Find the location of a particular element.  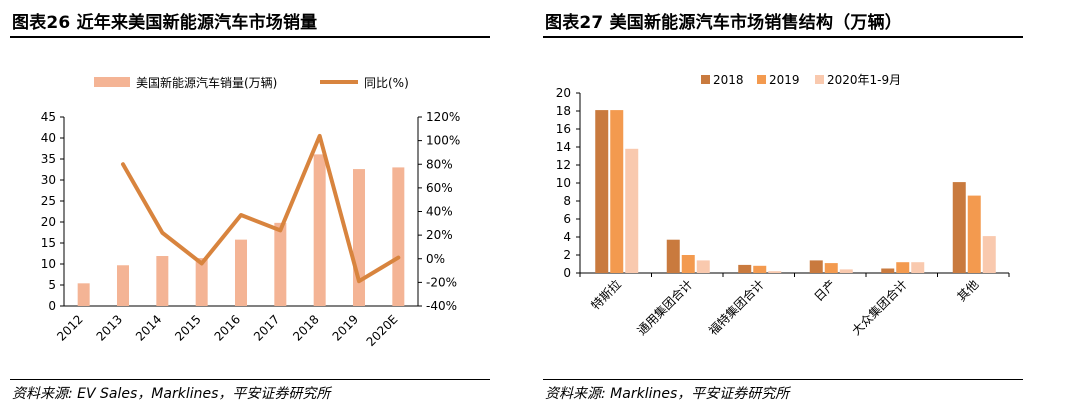

bar-2018-日产 is located at coordinates (816, 266).